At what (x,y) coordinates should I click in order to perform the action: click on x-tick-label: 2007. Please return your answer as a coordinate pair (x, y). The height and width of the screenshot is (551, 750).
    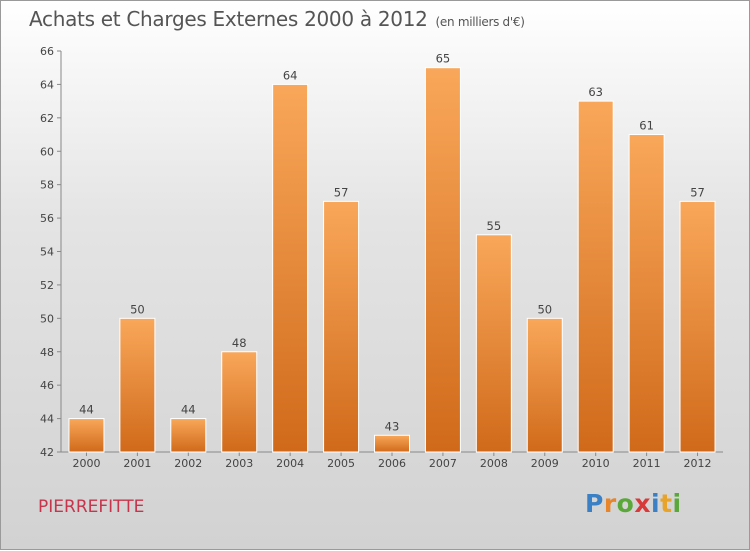
    Looking at the image, I should click on (443, 463).